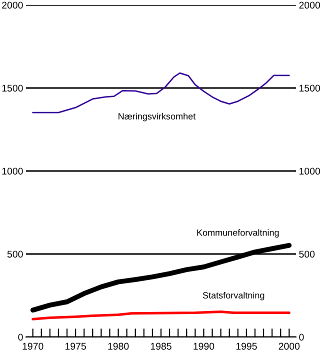 The height and width of the screenshot is (361, 323). What do you see at coordinates (310, 88) in the screenshot?
I see `y2-tick-label: 1500` at bounding box center [310, 88].